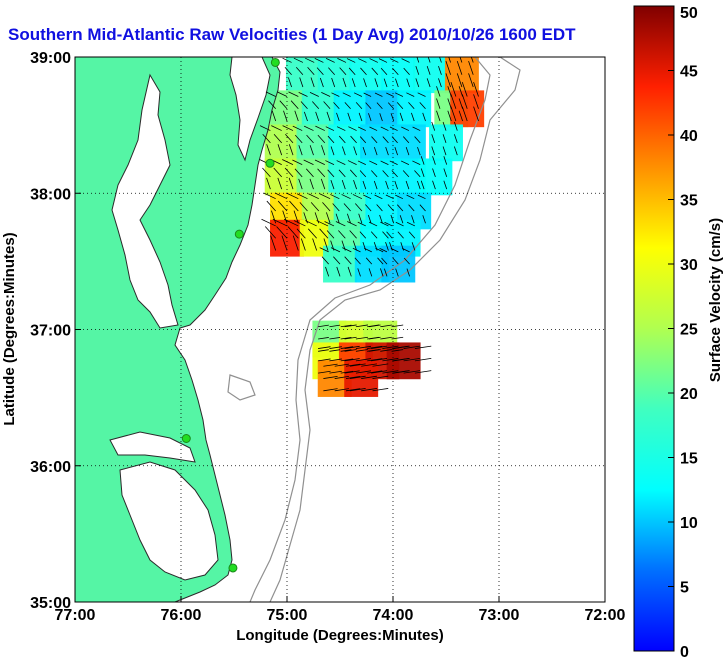  What do you see at coordinates (689, 265) in the screenshot?
I see `colorbar-tick-label: 30` at bounding box center [689, 265].